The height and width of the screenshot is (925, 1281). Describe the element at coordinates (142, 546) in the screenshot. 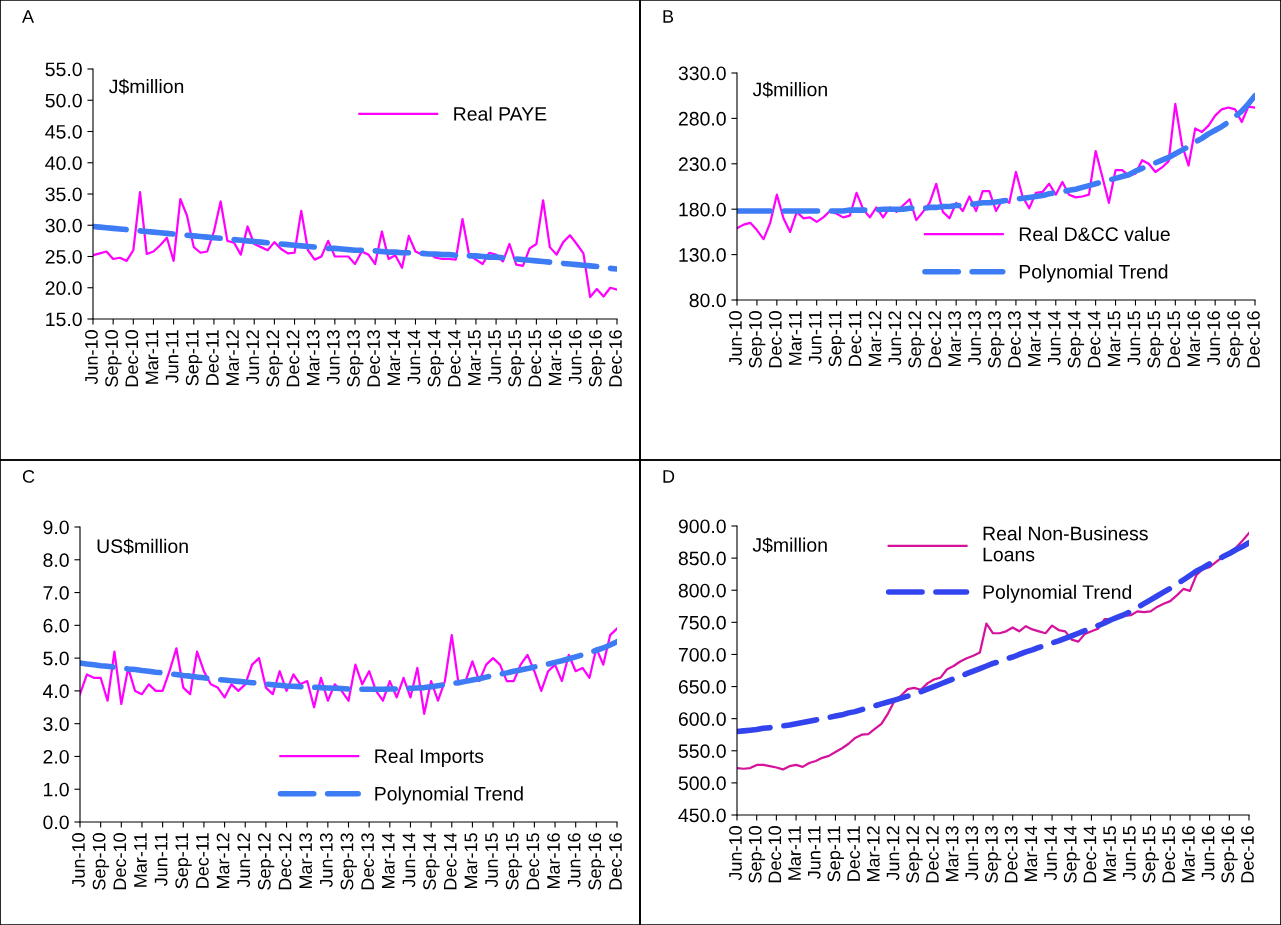

I see `y-axis-title: US$million` at that location.